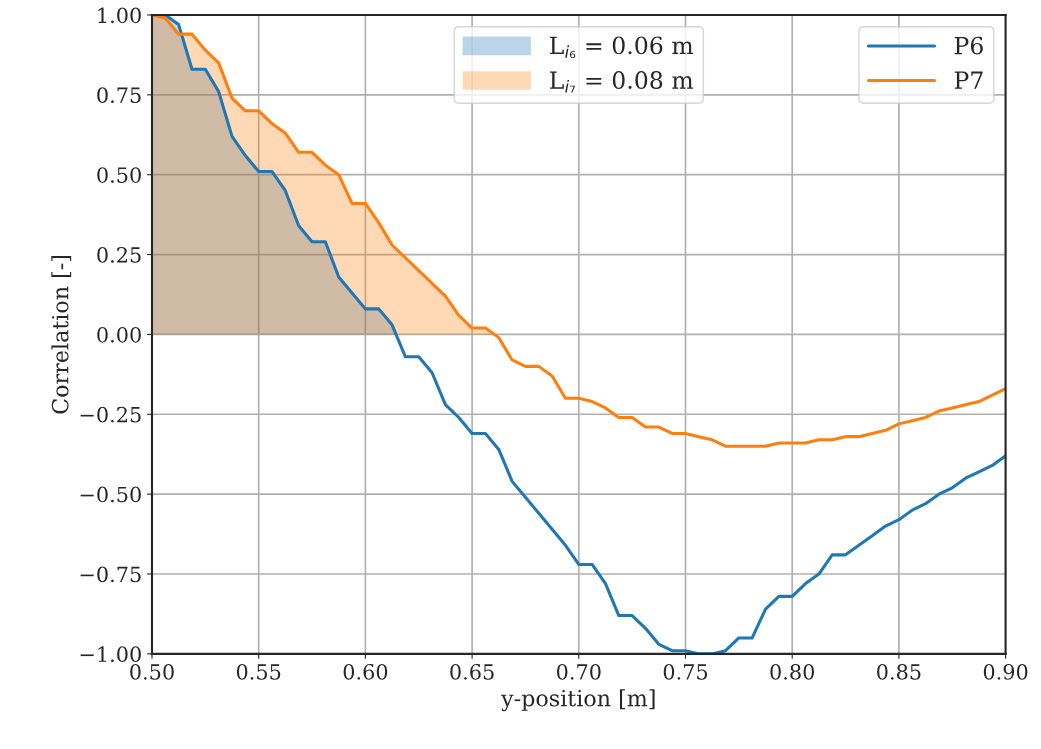 Image resolution: width=1041 pixels, height=749 pixels. What do you see at coordinates (968, 80) in the screenshot?
I see `legend-label: P7` at bounding box center [968, 80].